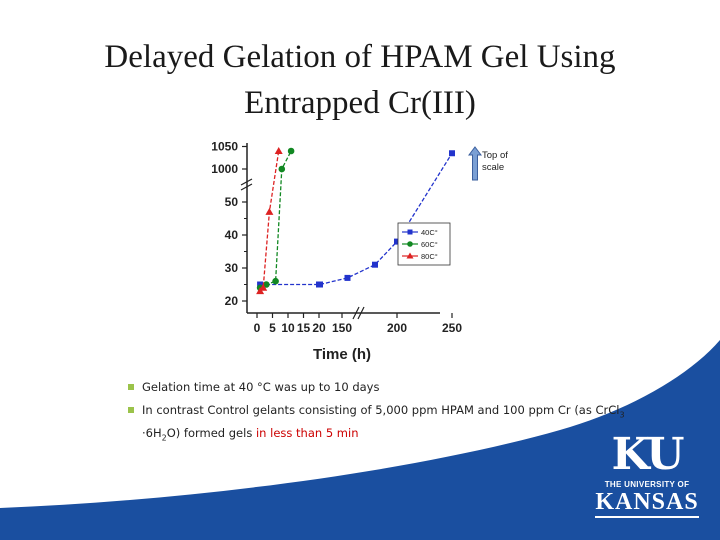 The height and width of the screenshot is (540, 720). I want to click on legend-label-2: 80C°, so click(429, 256).